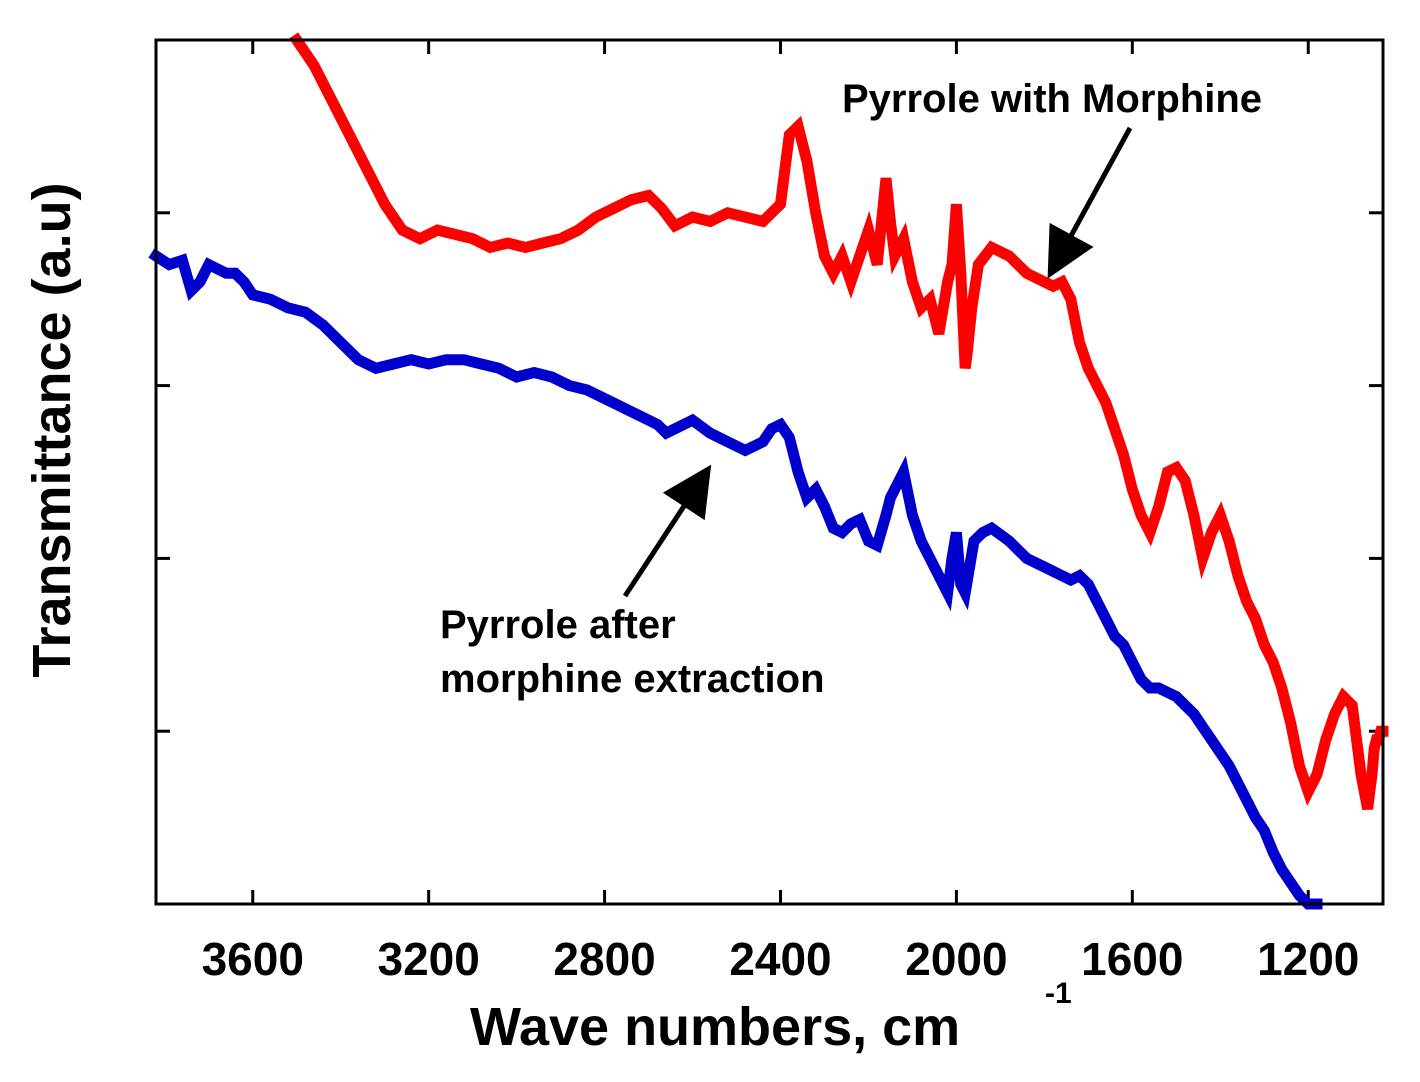  What do you see at coordinates (253, 959) in the screenshot?
I see `x-tick-label-3600: 3600` at bounding box center [253, 959].